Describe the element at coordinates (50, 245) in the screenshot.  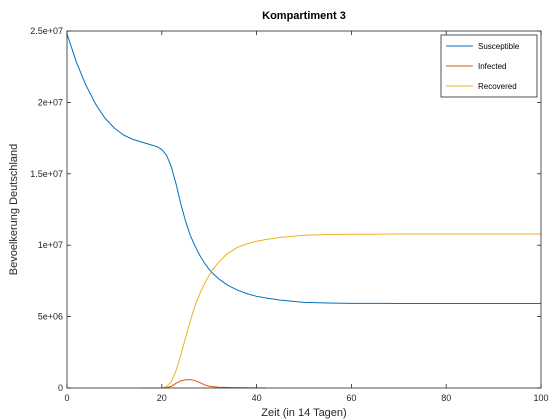
I see `y-tick-label: 1e+07` at that location.